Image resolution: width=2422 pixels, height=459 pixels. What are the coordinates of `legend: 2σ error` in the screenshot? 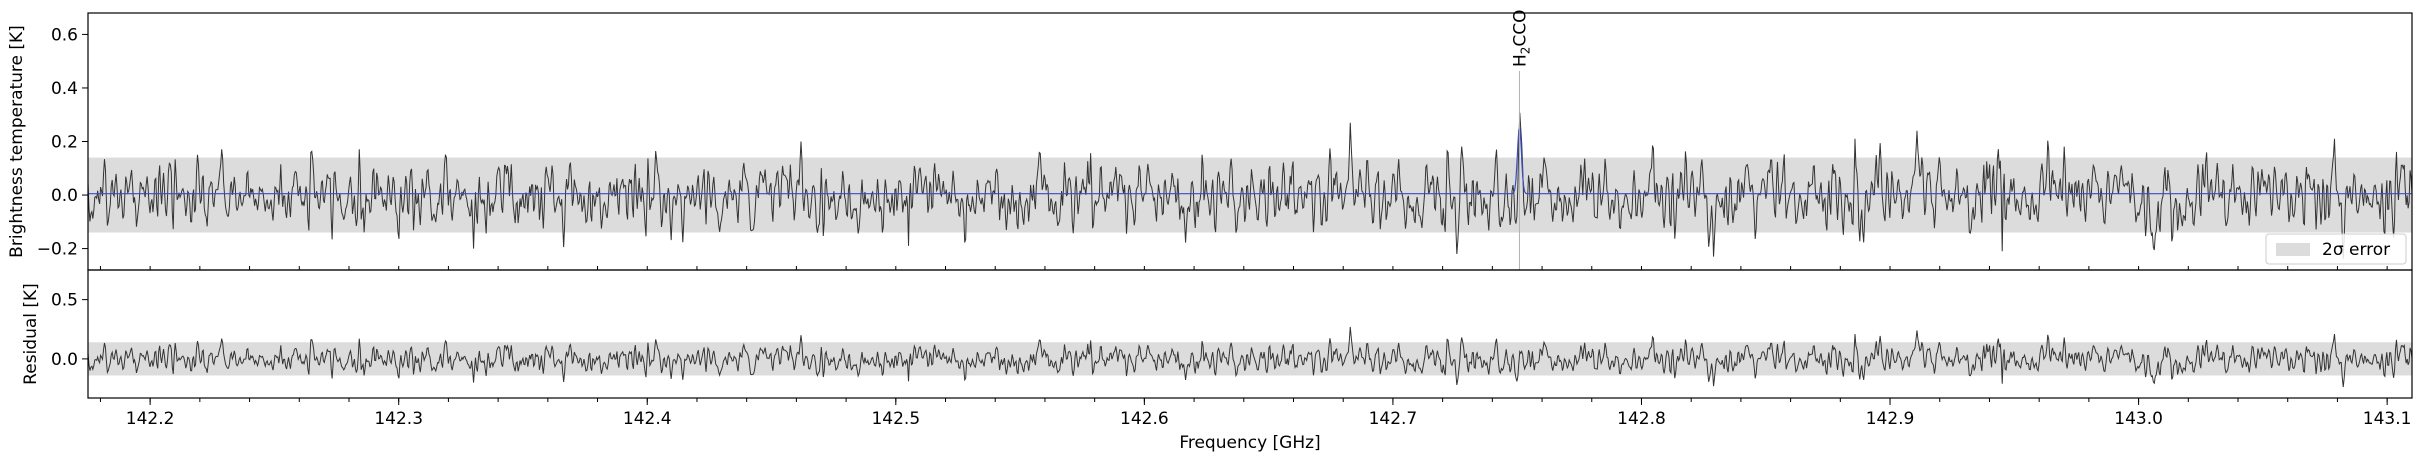 It's located at (2336, 249).